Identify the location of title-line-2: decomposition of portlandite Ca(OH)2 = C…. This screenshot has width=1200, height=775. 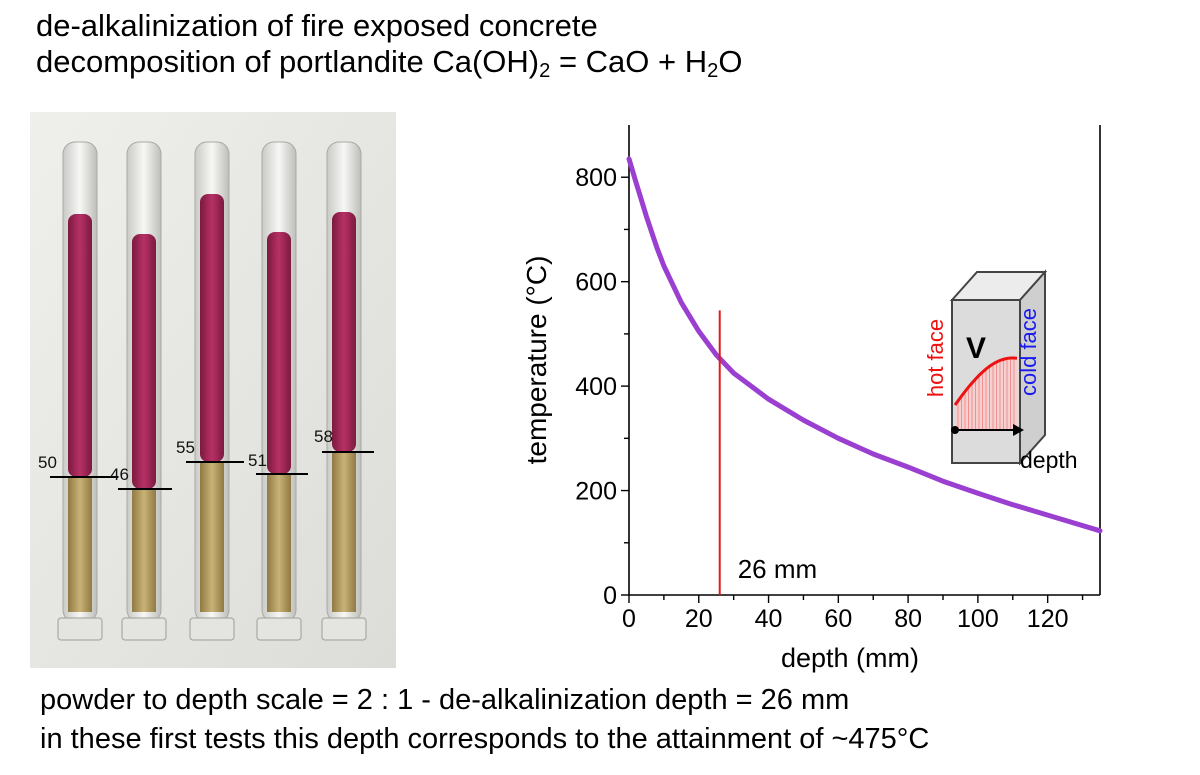
(389, 63).